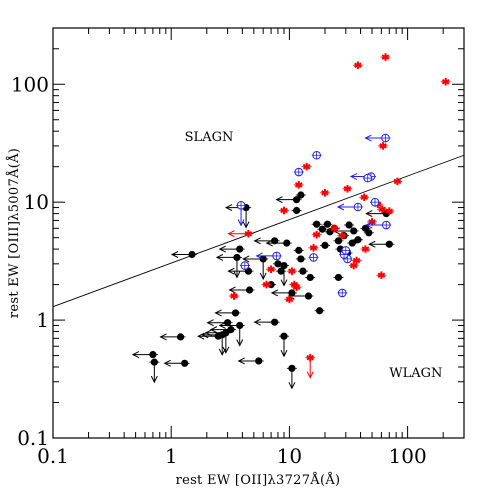  What do you see at coordinates (415, 373) in the screenshot?
I see `annotation-wlagn: WLAGN` at bounding box center [415, 373].